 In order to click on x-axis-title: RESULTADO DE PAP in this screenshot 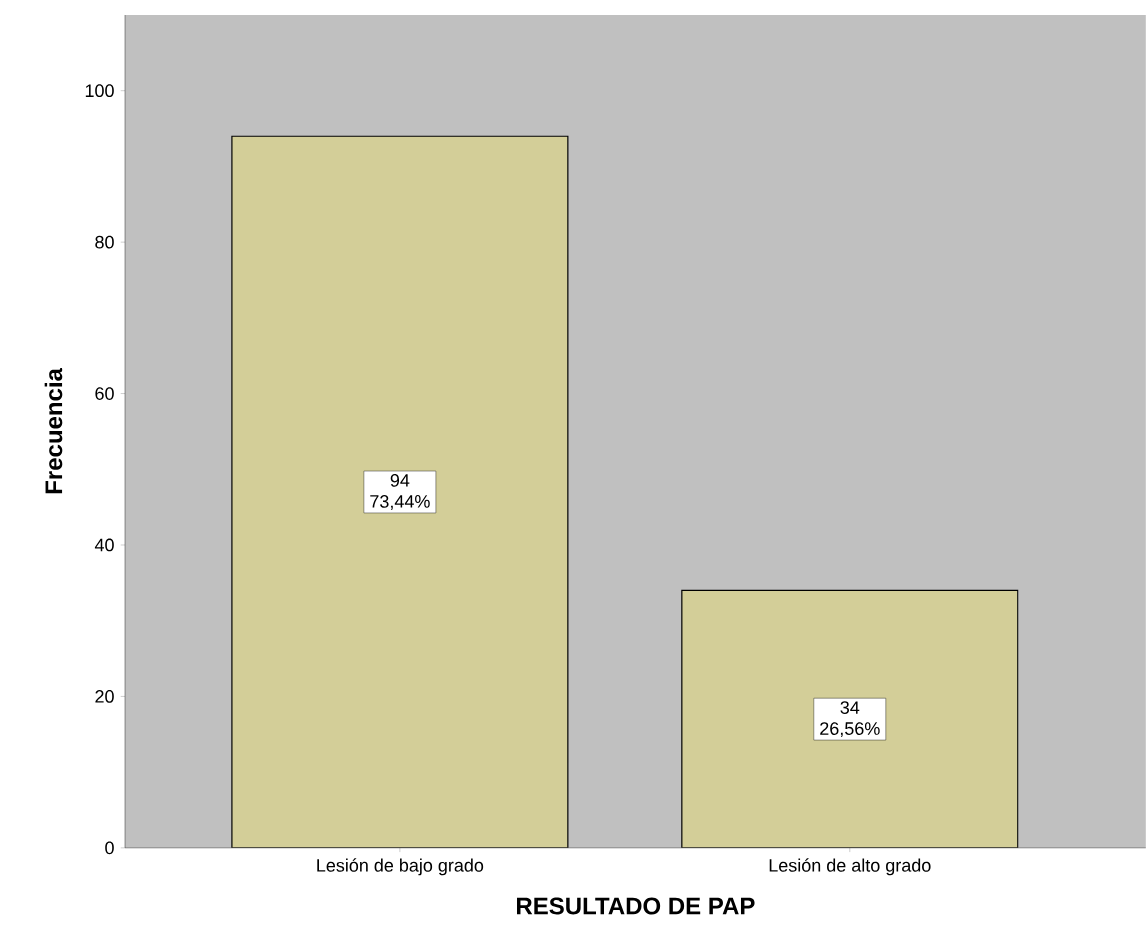, I will do `click(636, 906)`.